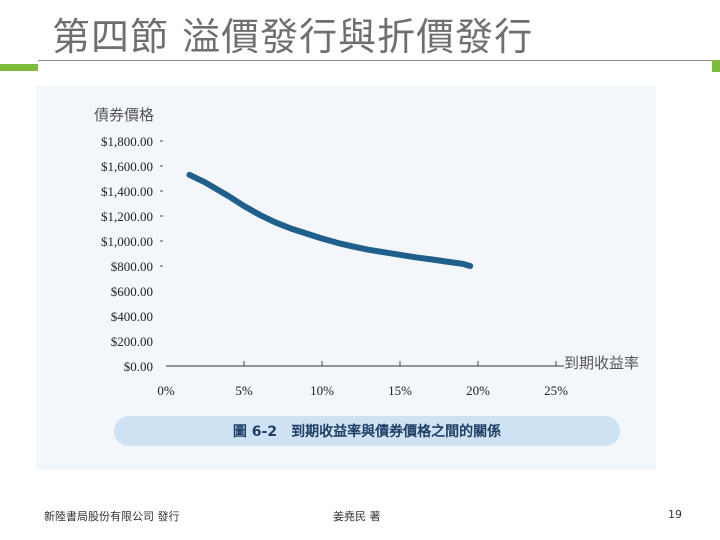 This screenshot has height=540, width=720. What do you see at coordinates (601, 363) in the screenshot?
I see `x-axis-label: 到期收益率` at bounding box center [601, 363].